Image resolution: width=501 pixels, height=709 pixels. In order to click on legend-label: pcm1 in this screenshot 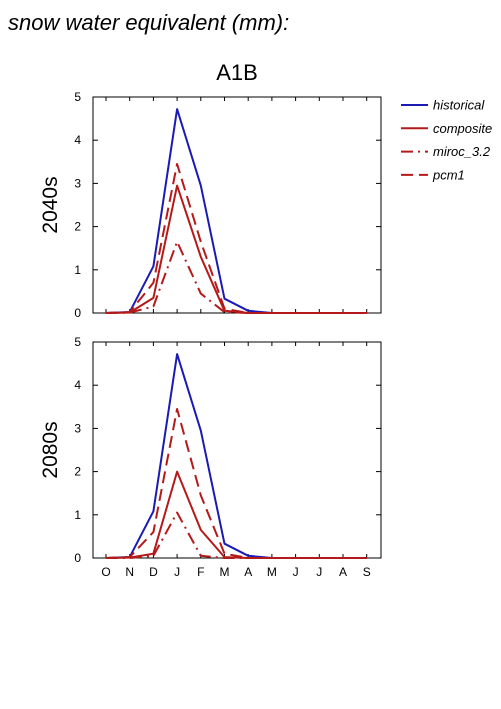, I will do `click(448, 174)`.